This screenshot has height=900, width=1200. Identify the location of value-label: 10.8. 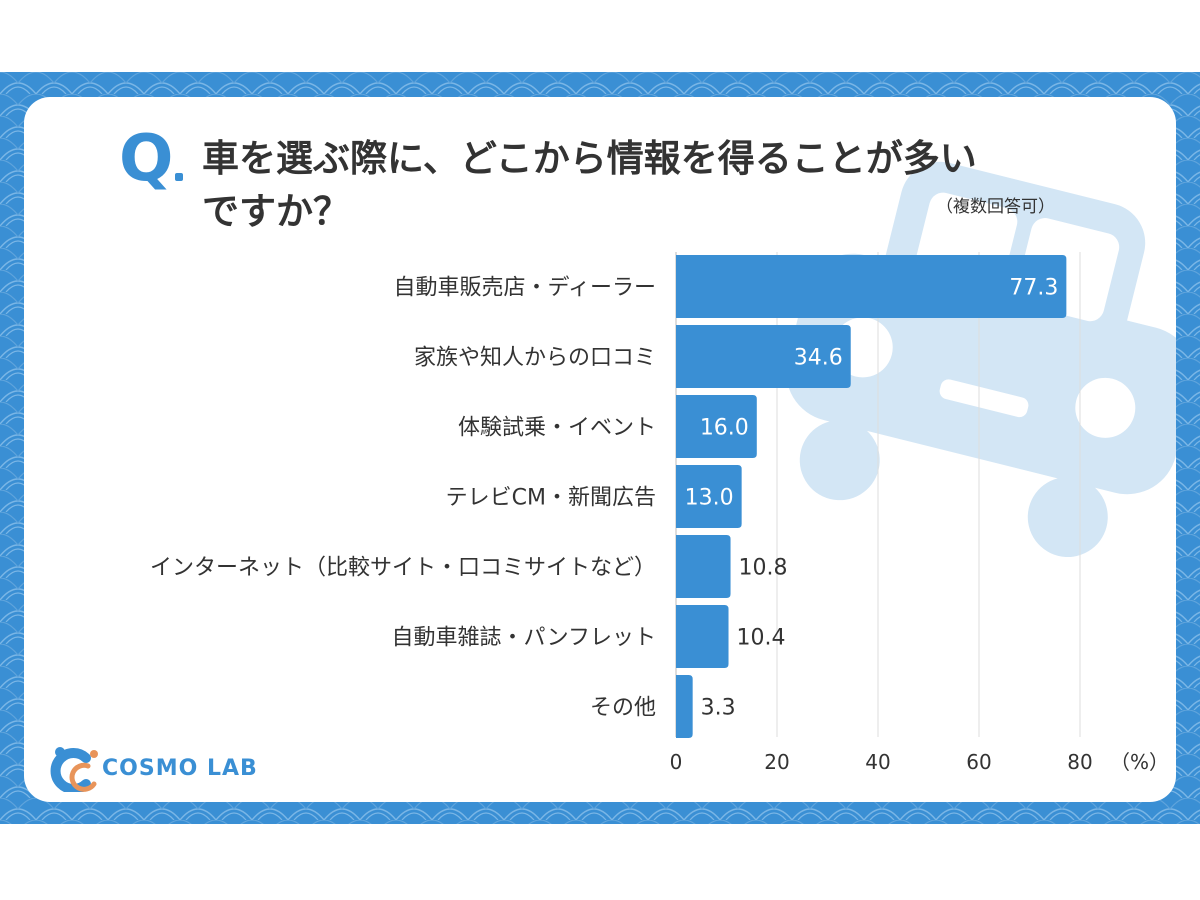
(763, 568).